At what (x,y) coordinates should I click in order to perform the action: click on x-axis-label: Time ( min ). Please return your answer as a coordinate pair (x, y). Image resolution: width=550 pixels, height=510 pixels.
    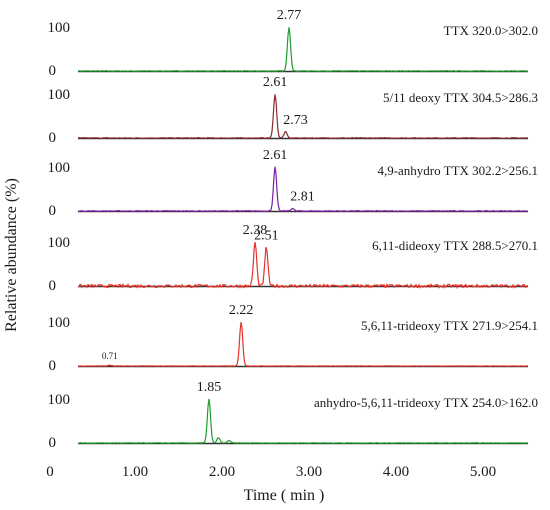
    Looking at the image, I should click on (284, 495).